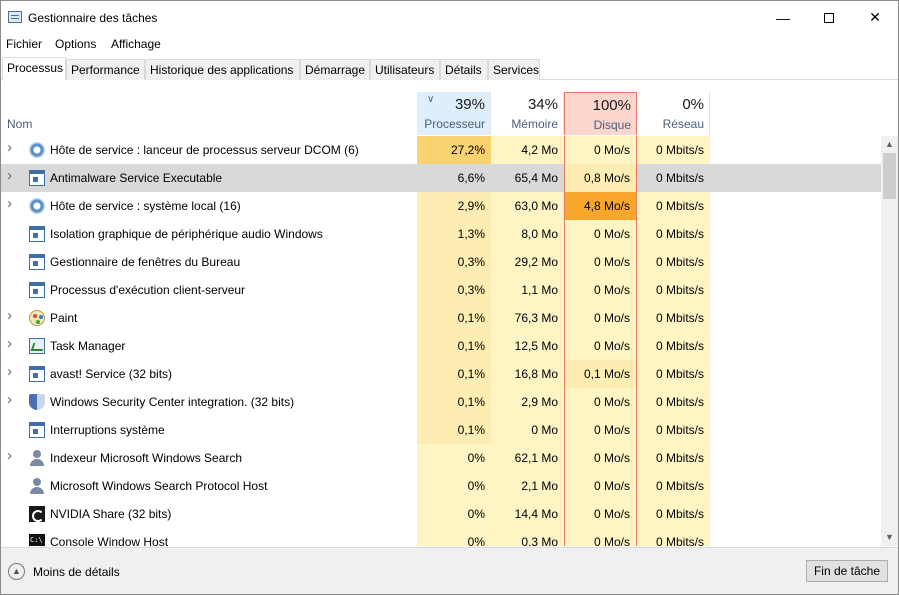 This screenshot has height=595, width=899. Describe the element at coordinates (527, 402) in the screenshot. I see `memory-cell: 2,9 Mo` at that location.